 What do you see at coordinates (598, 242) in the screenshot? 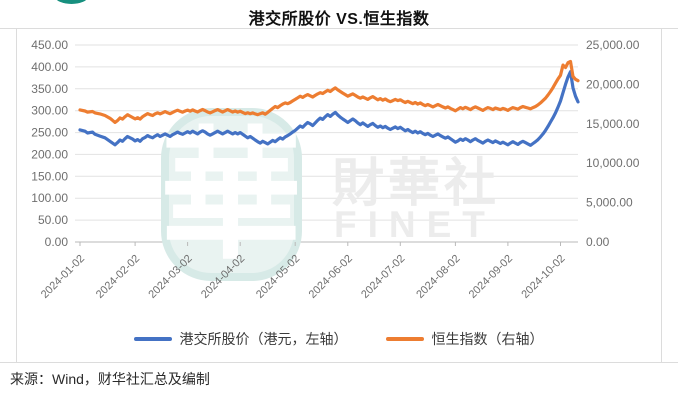
I see `y-right-tick-label: 0.00` at bounding box center [598, 242].